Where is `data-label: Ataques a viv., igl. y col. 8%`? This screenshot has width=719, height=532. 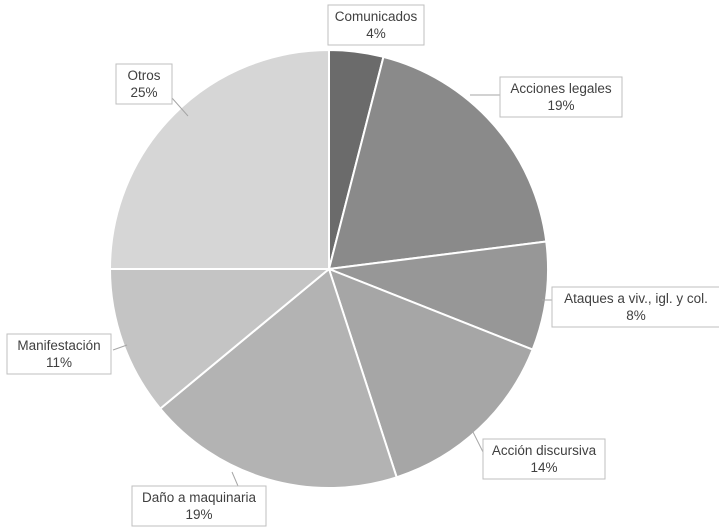 data-label: Ataques a viv., igl. y col. 8% is located at coordinates (635, 307).